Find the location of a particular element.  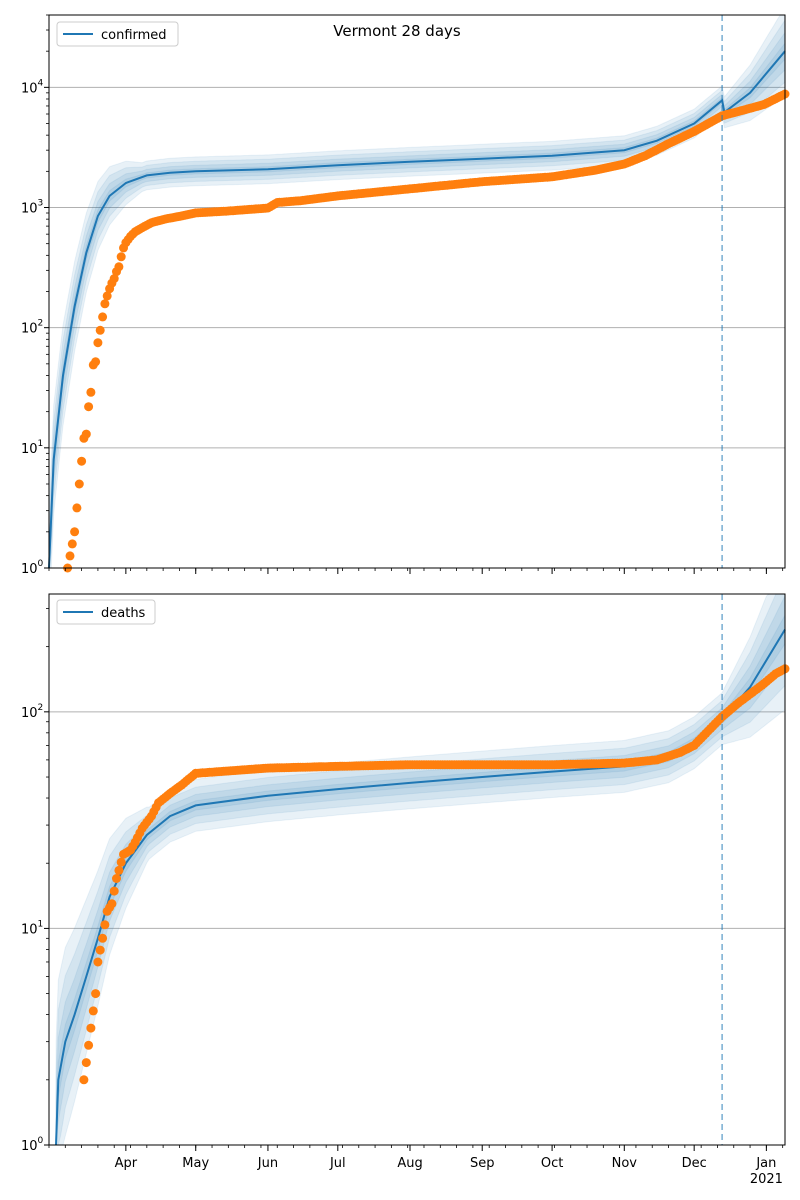

deaths-xtick-label: Aug is located at coordinates (409, 1163).